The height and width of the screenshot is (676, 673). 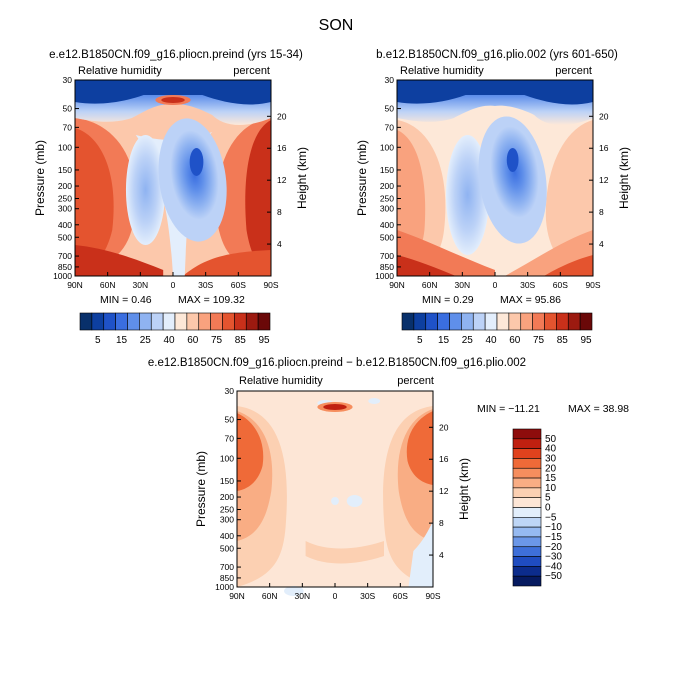 I want to click on x-tick-label: 0, so click(x=495, y=285).